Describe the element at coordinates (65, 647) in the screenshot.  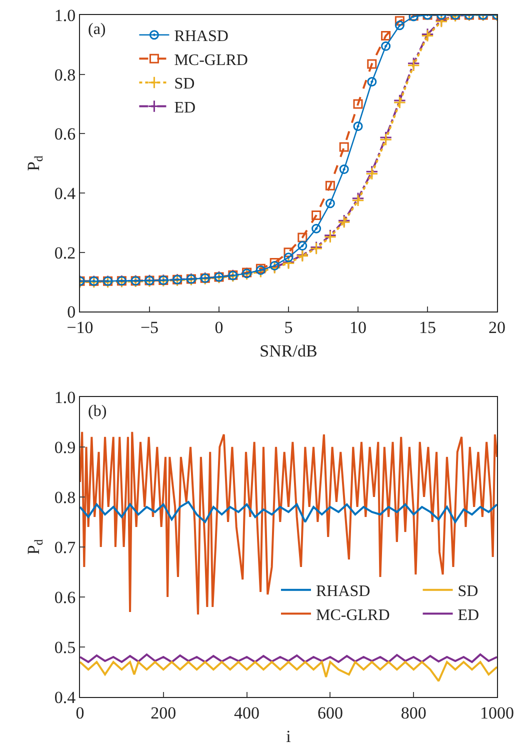
I see `y-tick-label: 0.5` at that location.